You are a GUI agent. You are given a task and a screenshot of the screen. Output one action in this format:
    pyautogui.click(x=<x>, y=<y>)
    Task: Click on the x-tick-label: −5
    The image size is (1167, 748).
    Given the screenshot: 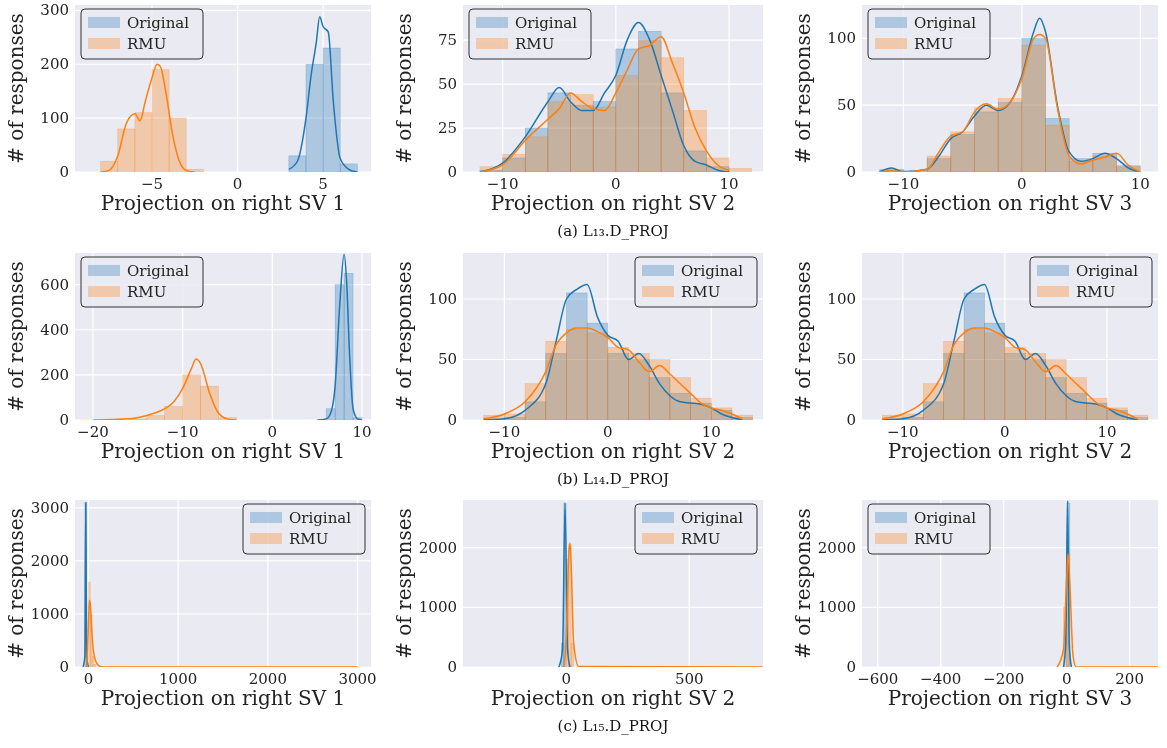 What is the action you would take?
    pyautogui.click(x=152, y=184)
    